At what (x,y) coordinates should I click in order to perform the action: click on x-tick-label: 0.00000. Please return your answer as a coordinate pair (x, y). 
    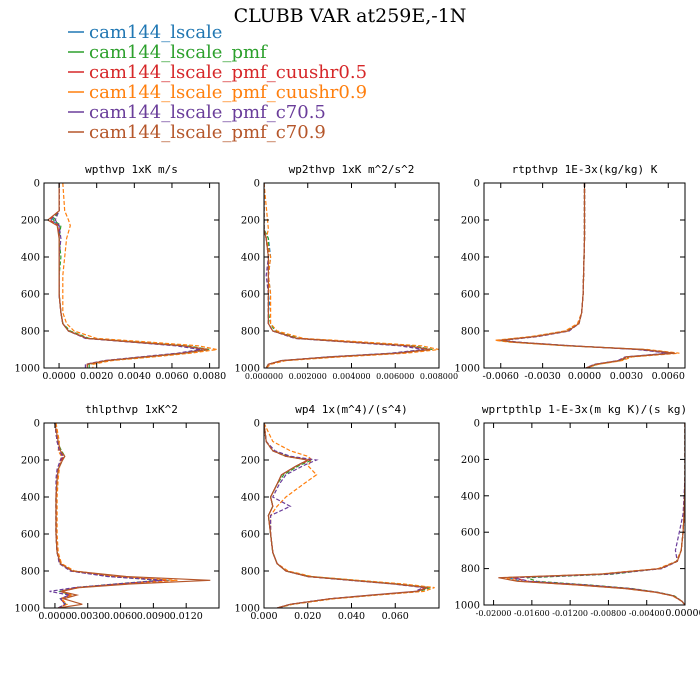
    Looking at the image, I should click on (682, 613).